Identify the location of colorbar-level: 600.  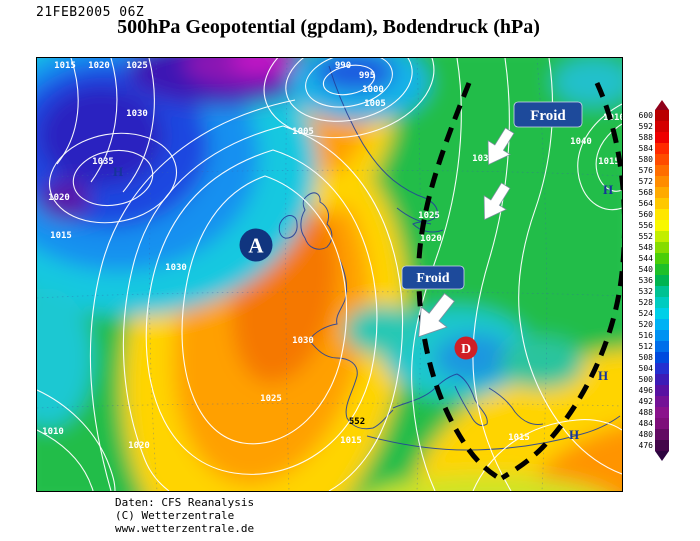
(648, 115).